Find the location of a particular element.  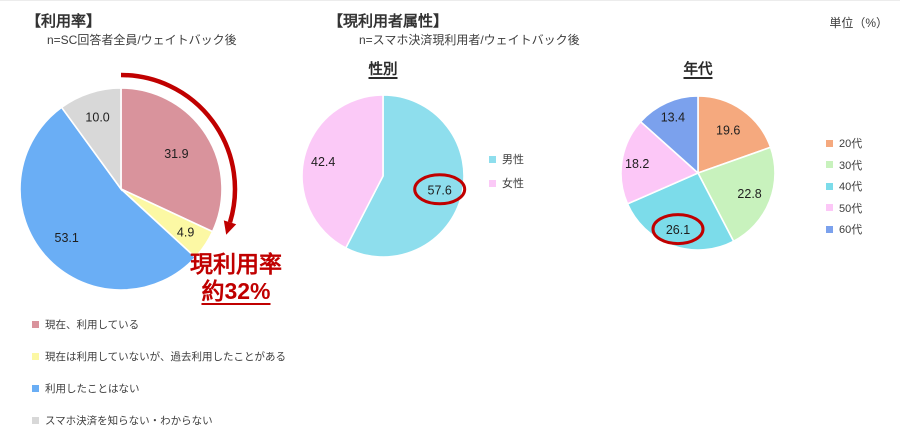

gender-pie-chart: 57.6 42.4 is located at coordinates (384, 176).